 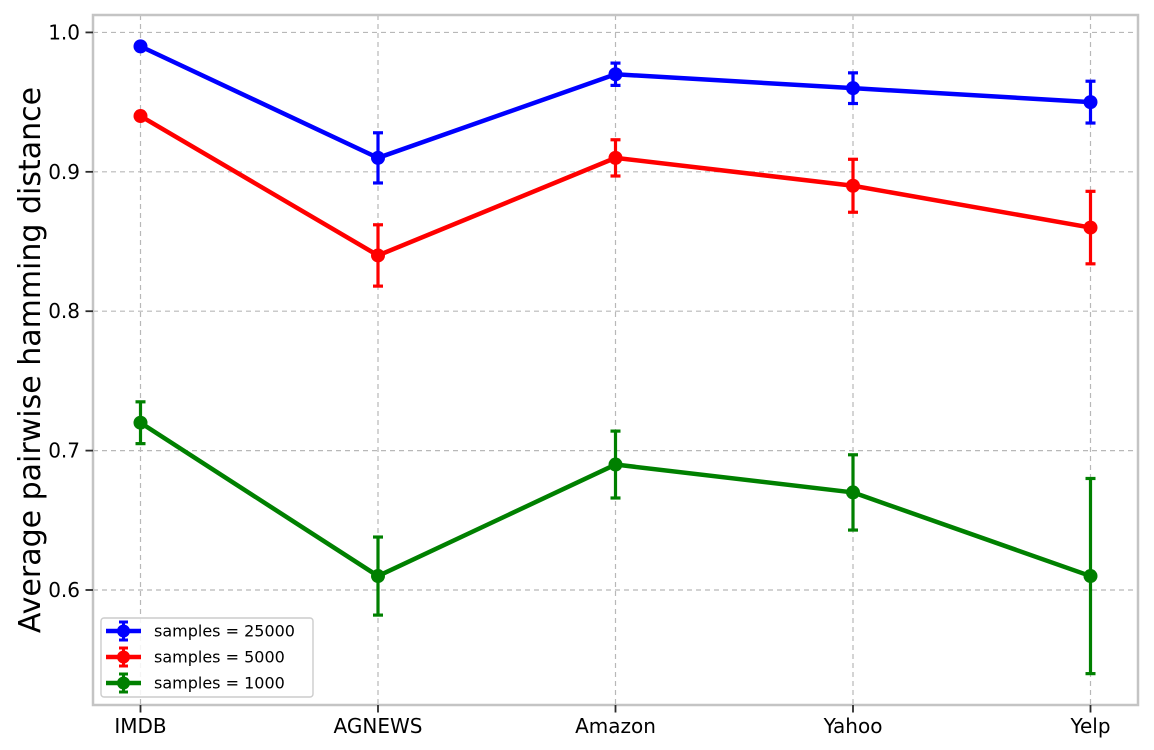 What do you see at coordinates (64, 311) in the screenshot?
I see `y-tick-label: 0.8` at bounding box center [64, 311].